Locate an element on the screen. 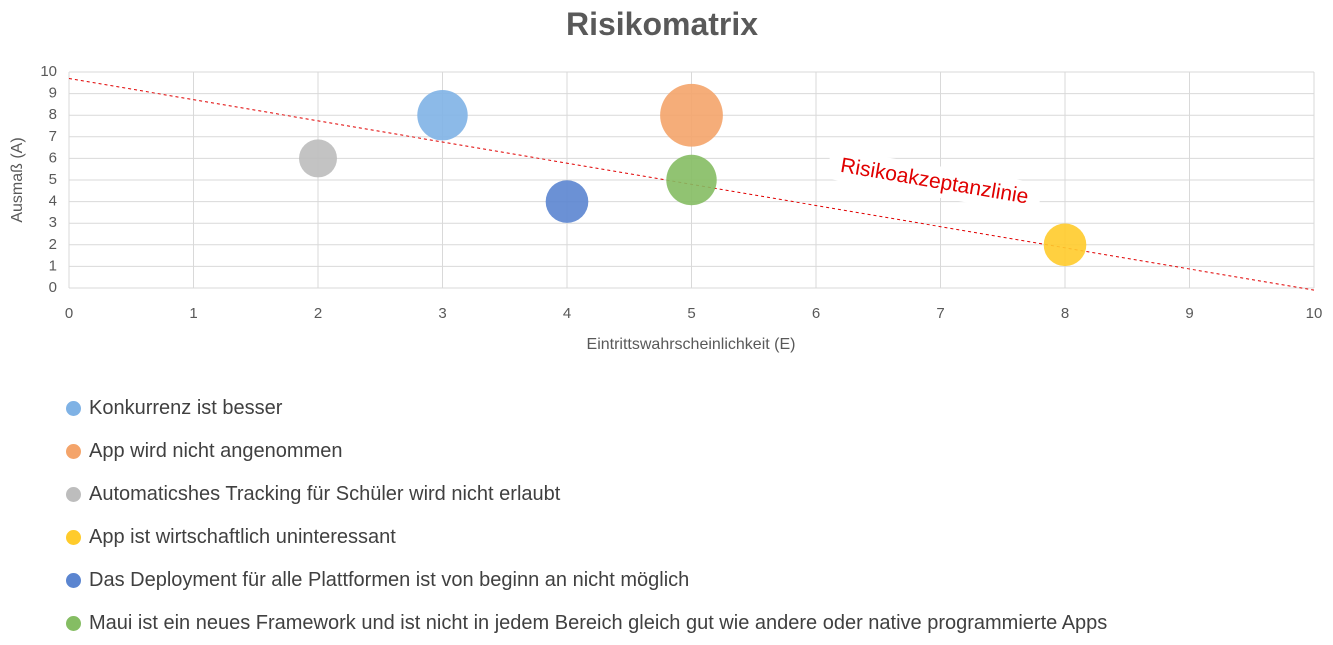 The width and height of the screenshot is (1333, 645). y-axis-label: Ausmaß (A) is located at coordinates (17, 179).